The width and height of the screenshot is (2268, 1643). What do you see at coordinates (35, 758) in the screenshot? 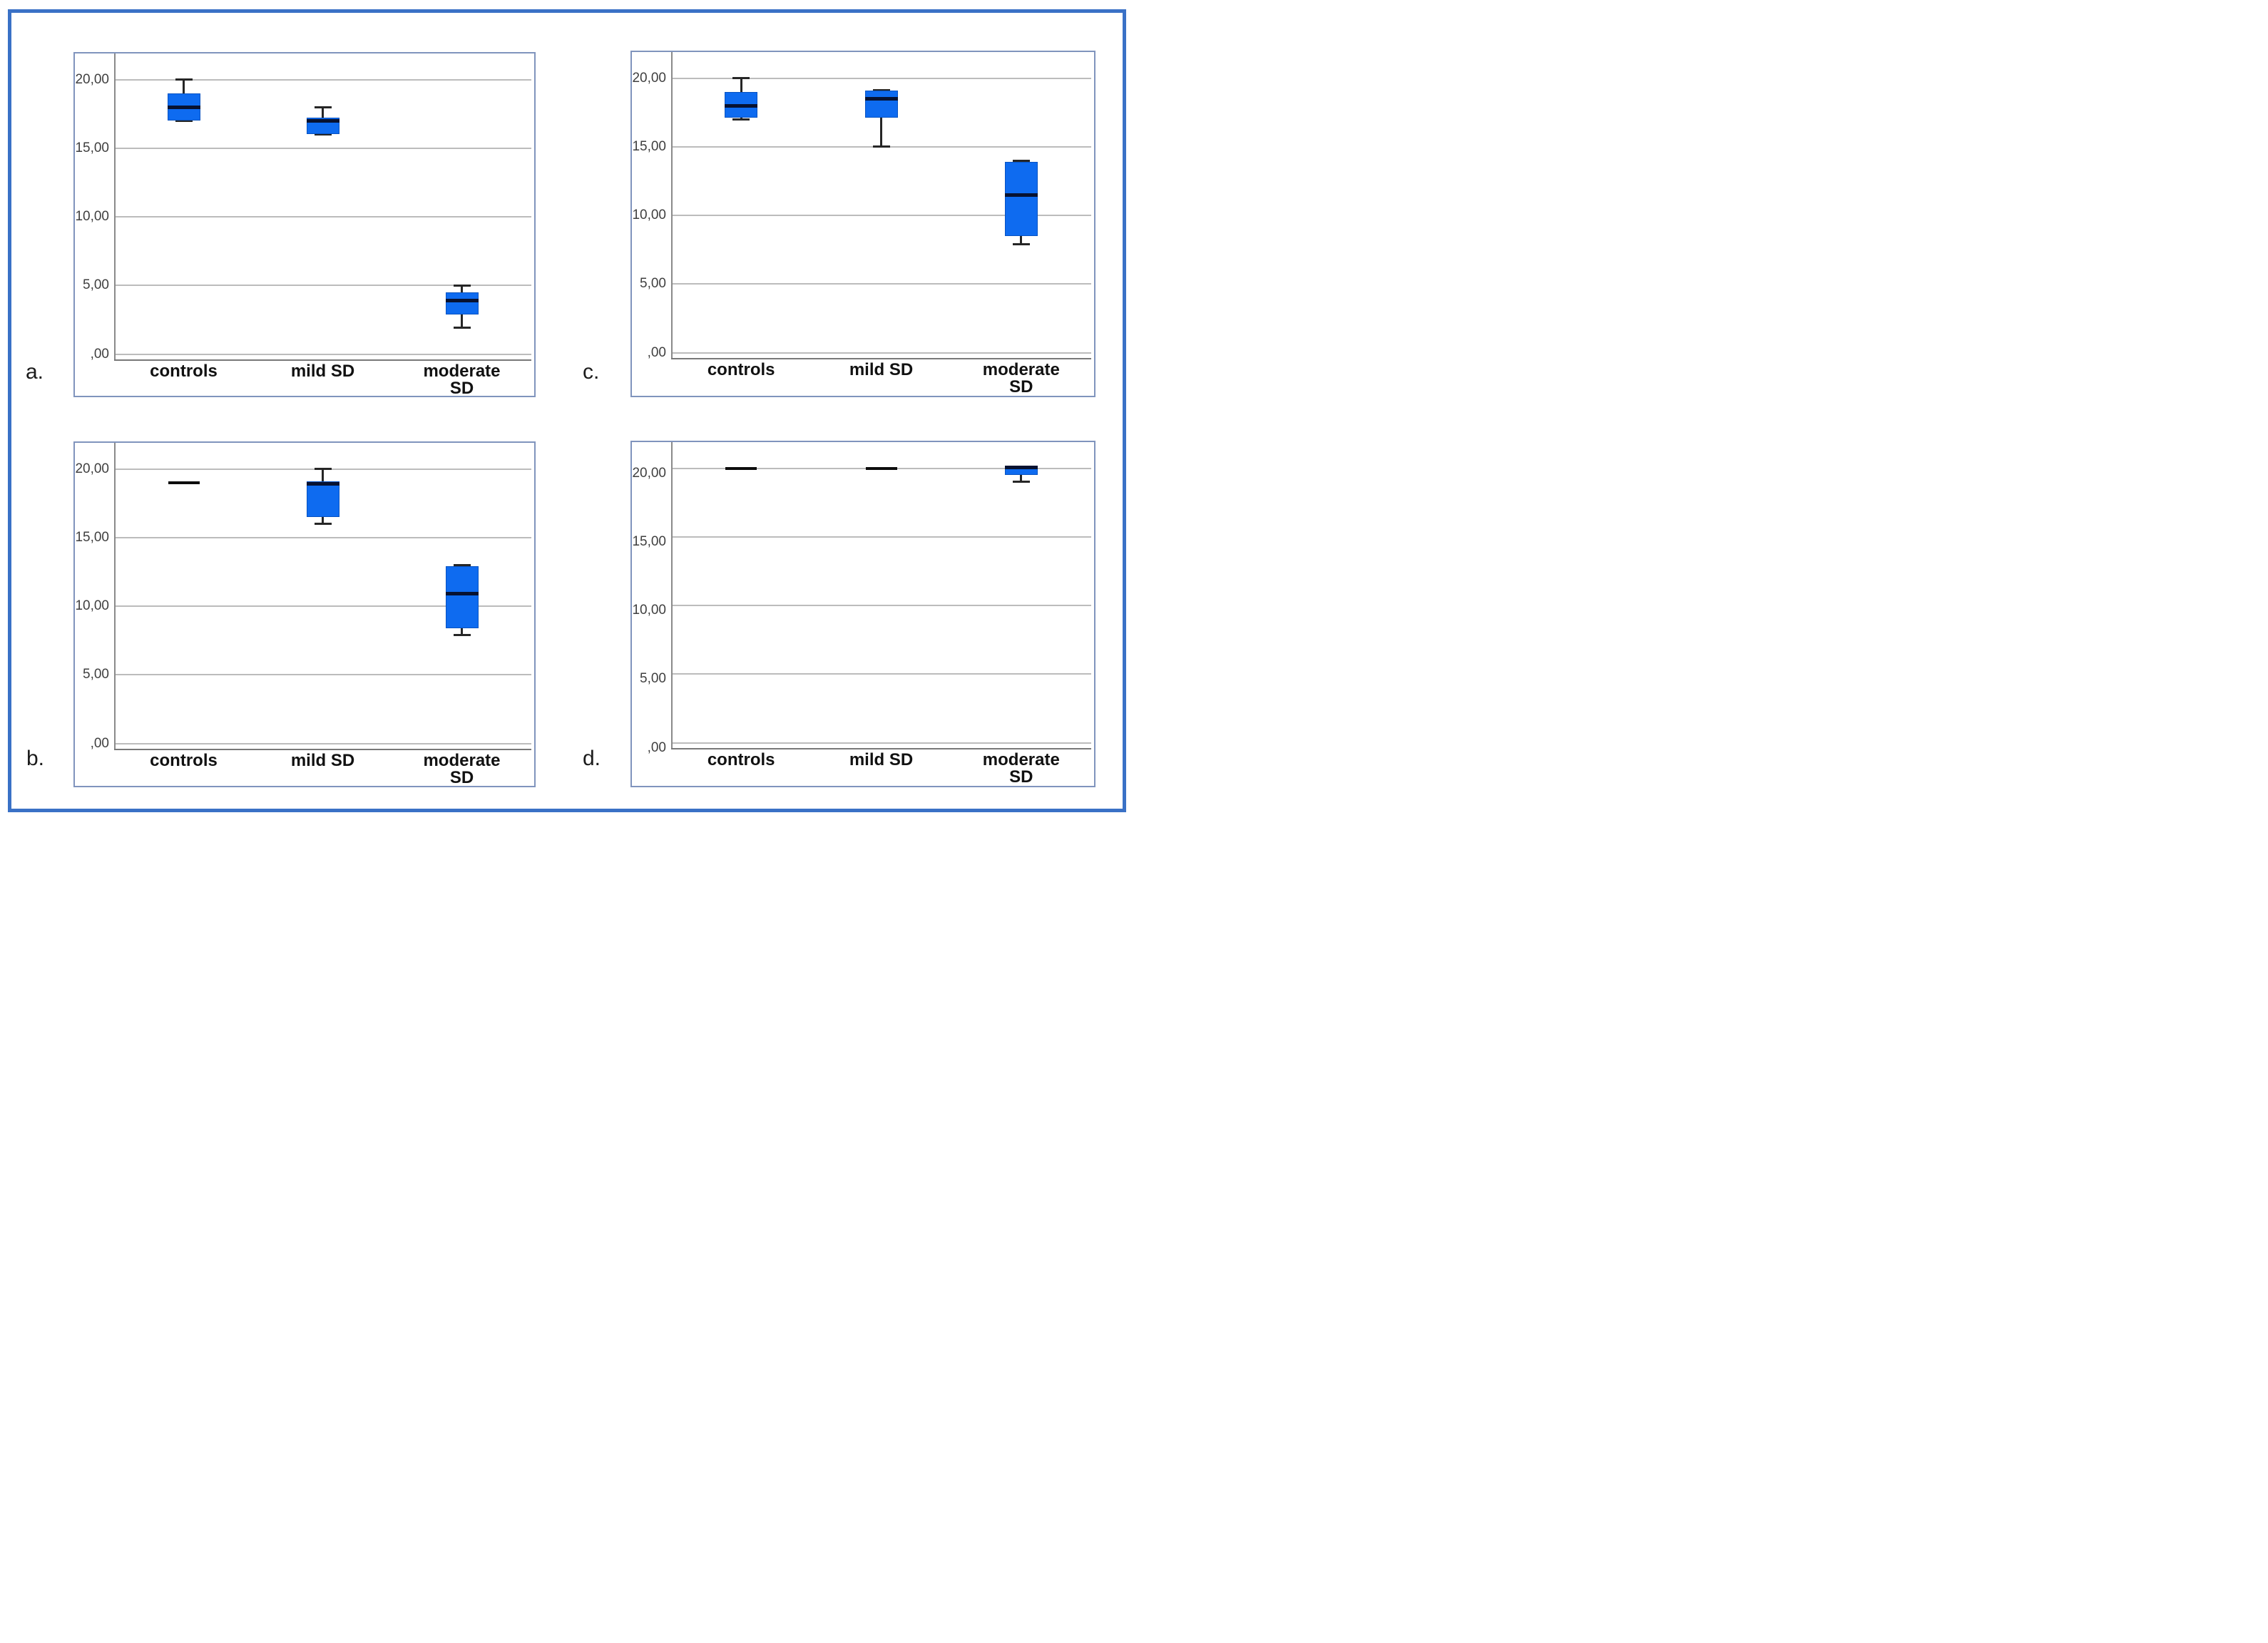
I see `panel-letter-b: b.` at bounding box center [35, 758].